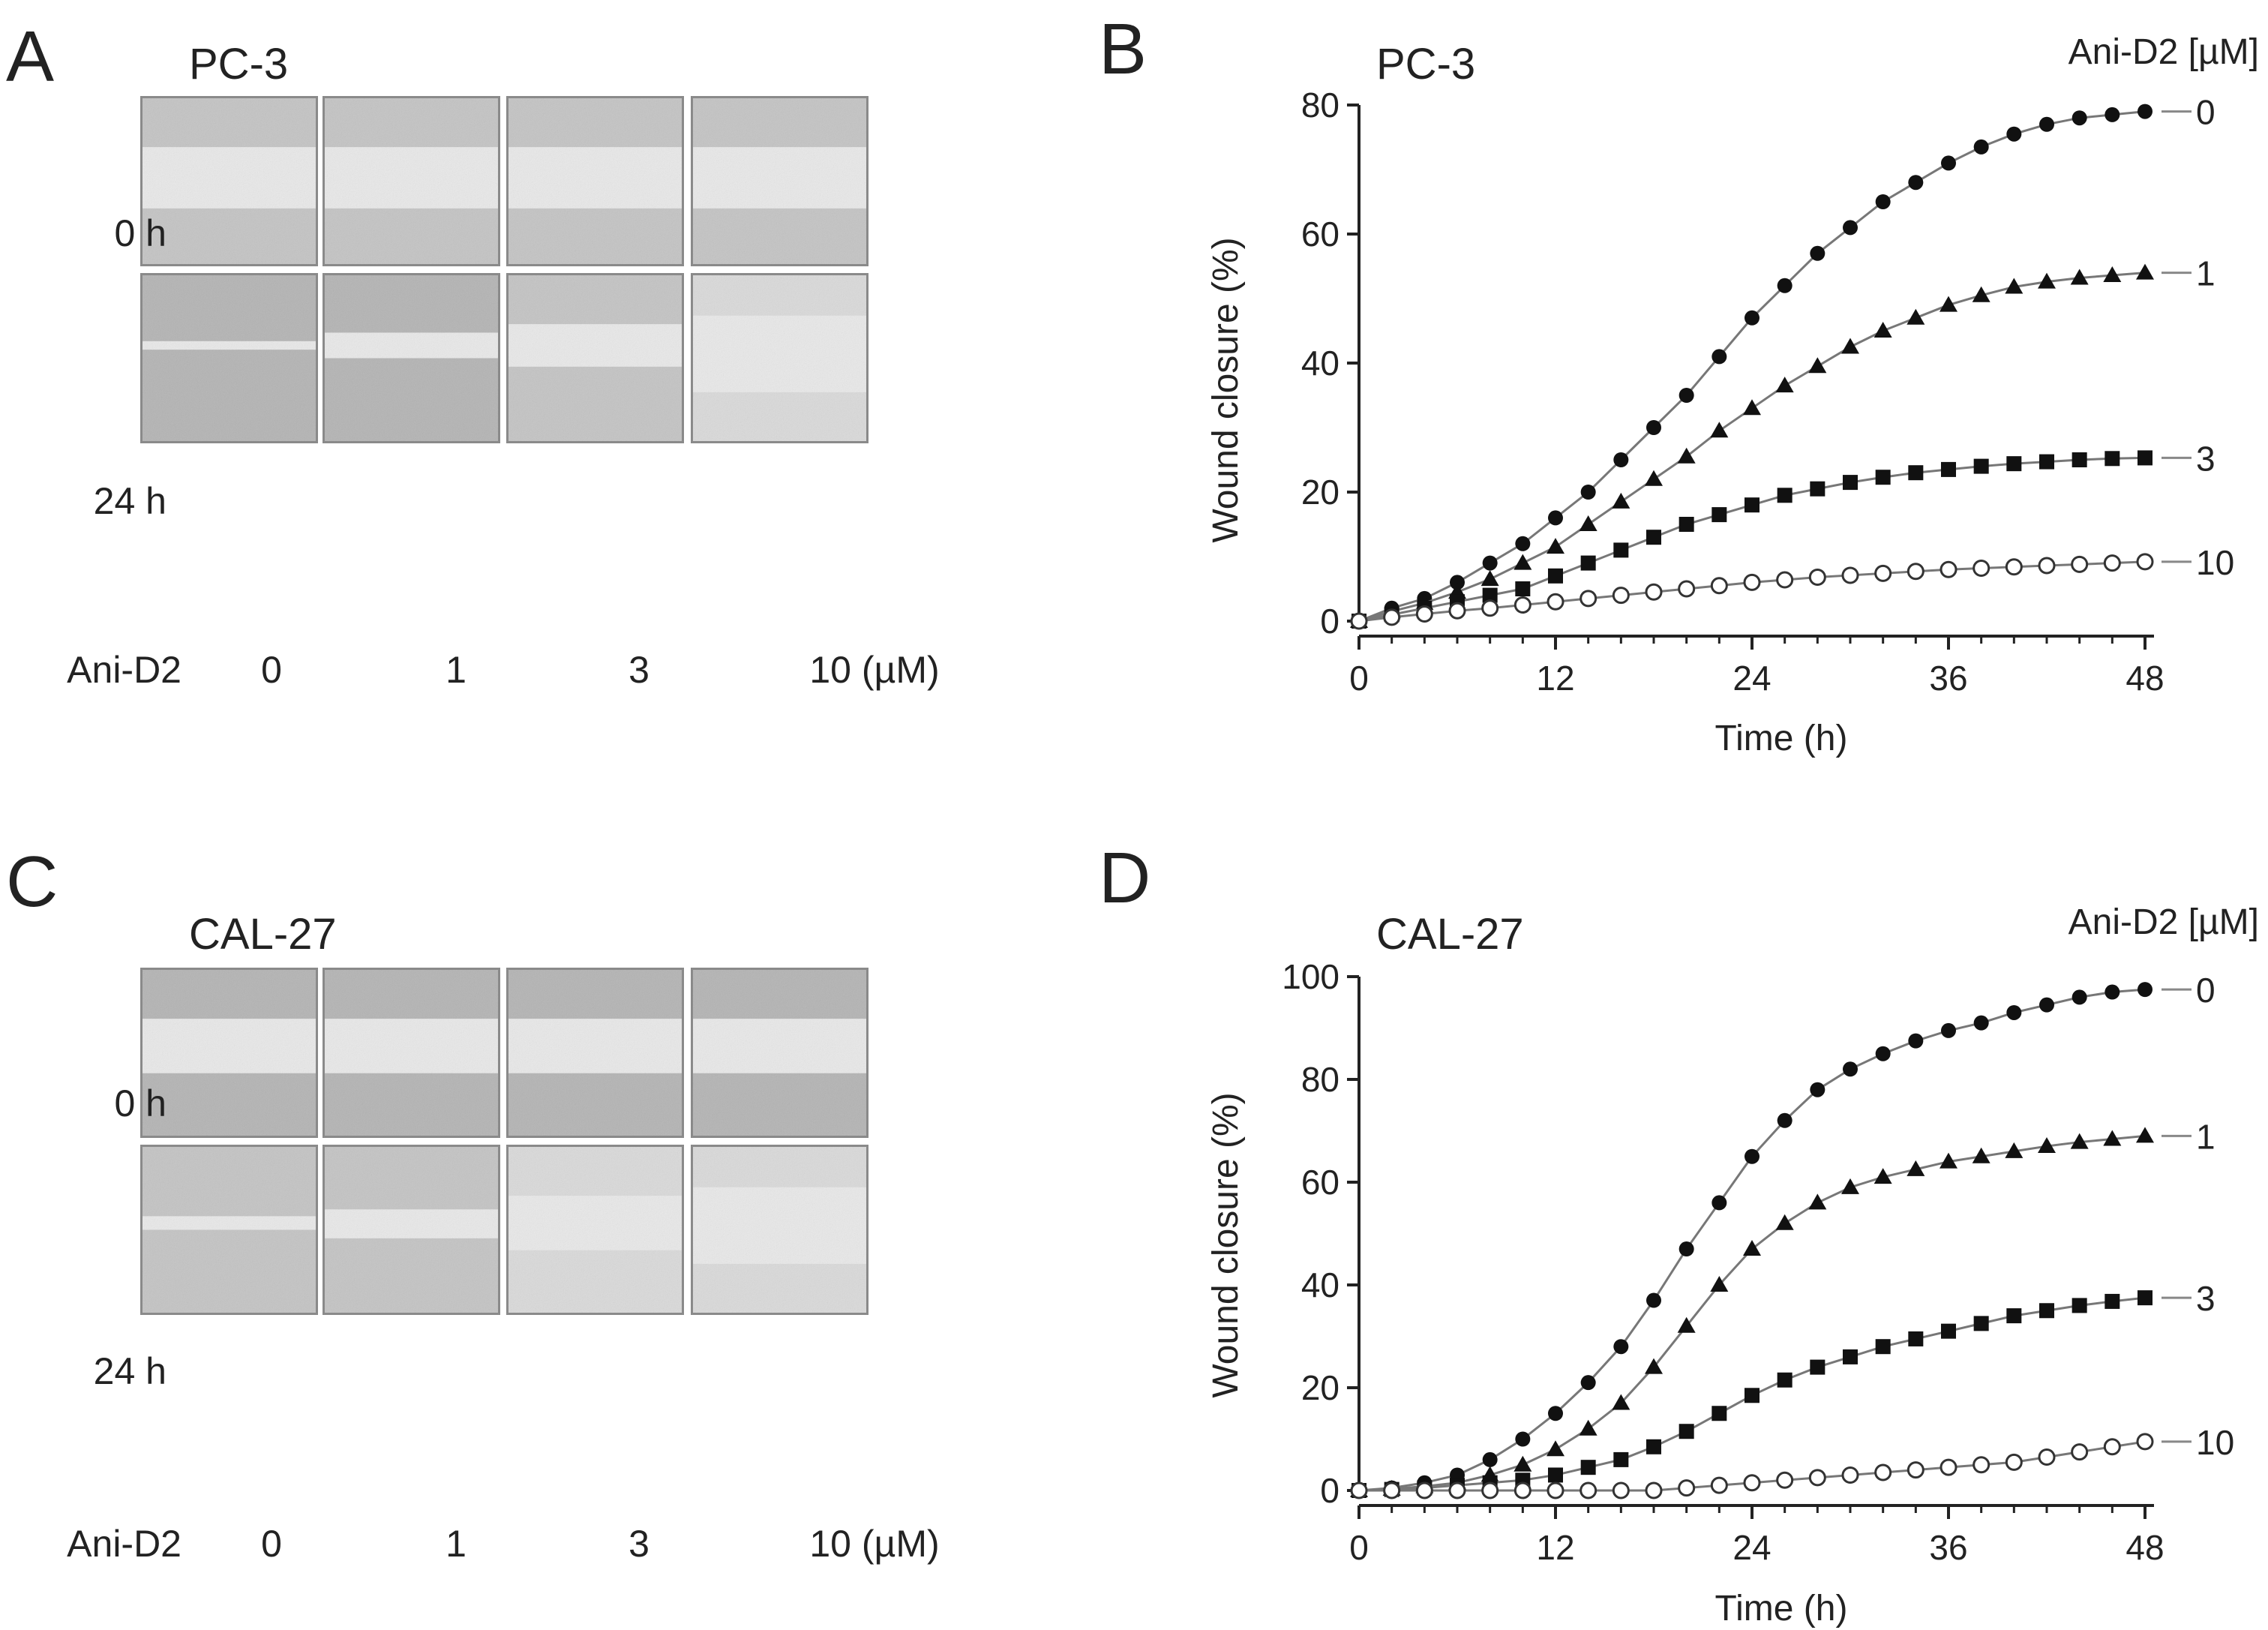  Describe the element at coordinates (124, 670) in the screenshot. I see `treatment-label-a: Ani-D2` at that location.